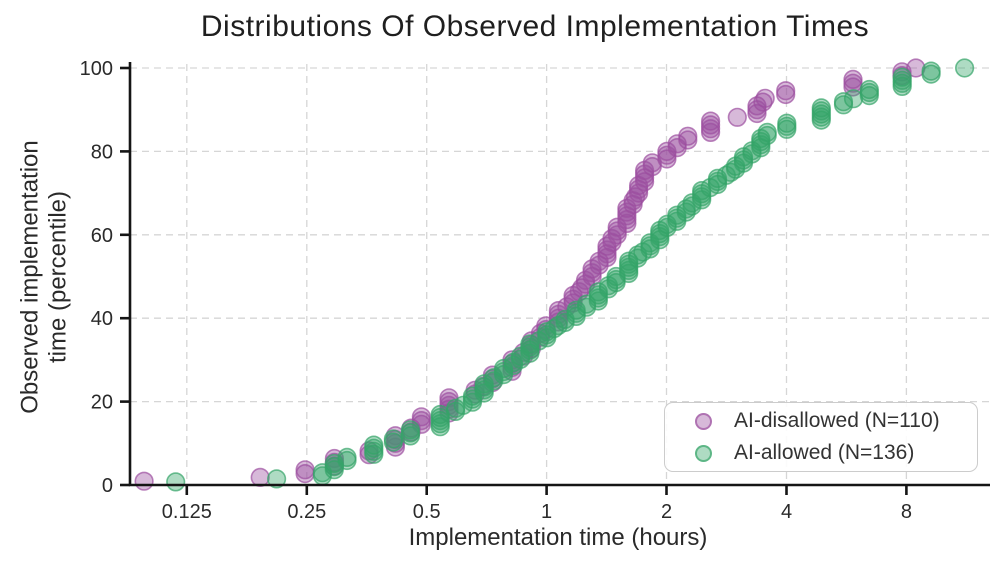  Describe the element at coordinates (102, 403) in the screenshot. I see `y-tick-label: 20` at that location.